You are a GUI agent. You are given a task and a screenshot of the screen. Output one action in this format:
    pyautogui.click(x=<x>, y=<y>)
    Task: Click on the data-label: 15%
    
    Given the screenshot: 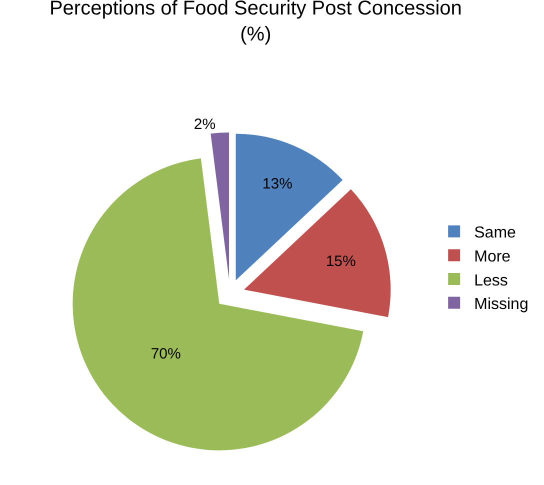 What is the action you would take?
    pyautogui.click(x=341, y=261)
    